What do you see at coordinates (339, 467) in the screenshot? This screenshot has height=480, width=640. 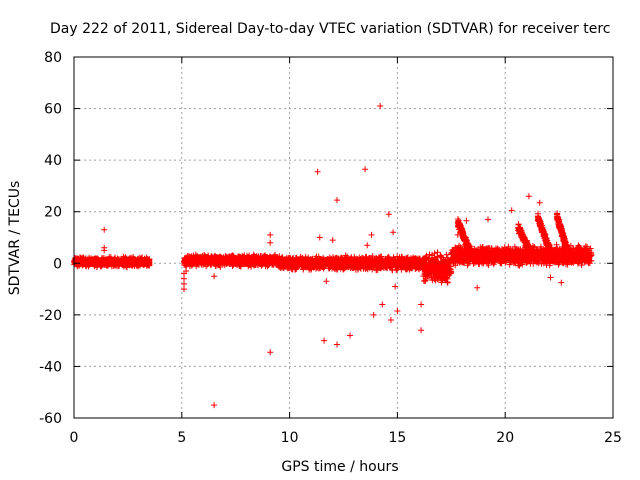 I see `x-axis-label: GPS time / hours` at bounding box center [339, 467].